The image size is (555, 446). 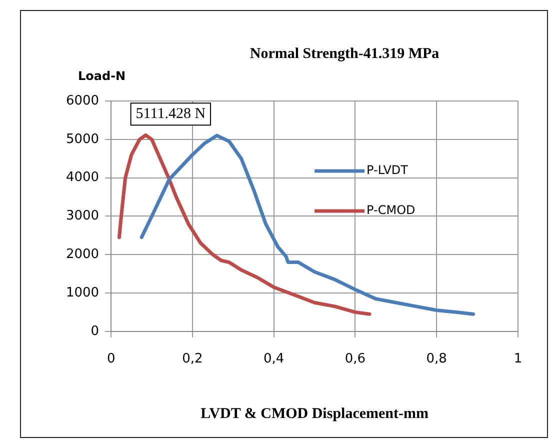 I want to click on y-tick-label: 1000, so click(x=83, y=292).